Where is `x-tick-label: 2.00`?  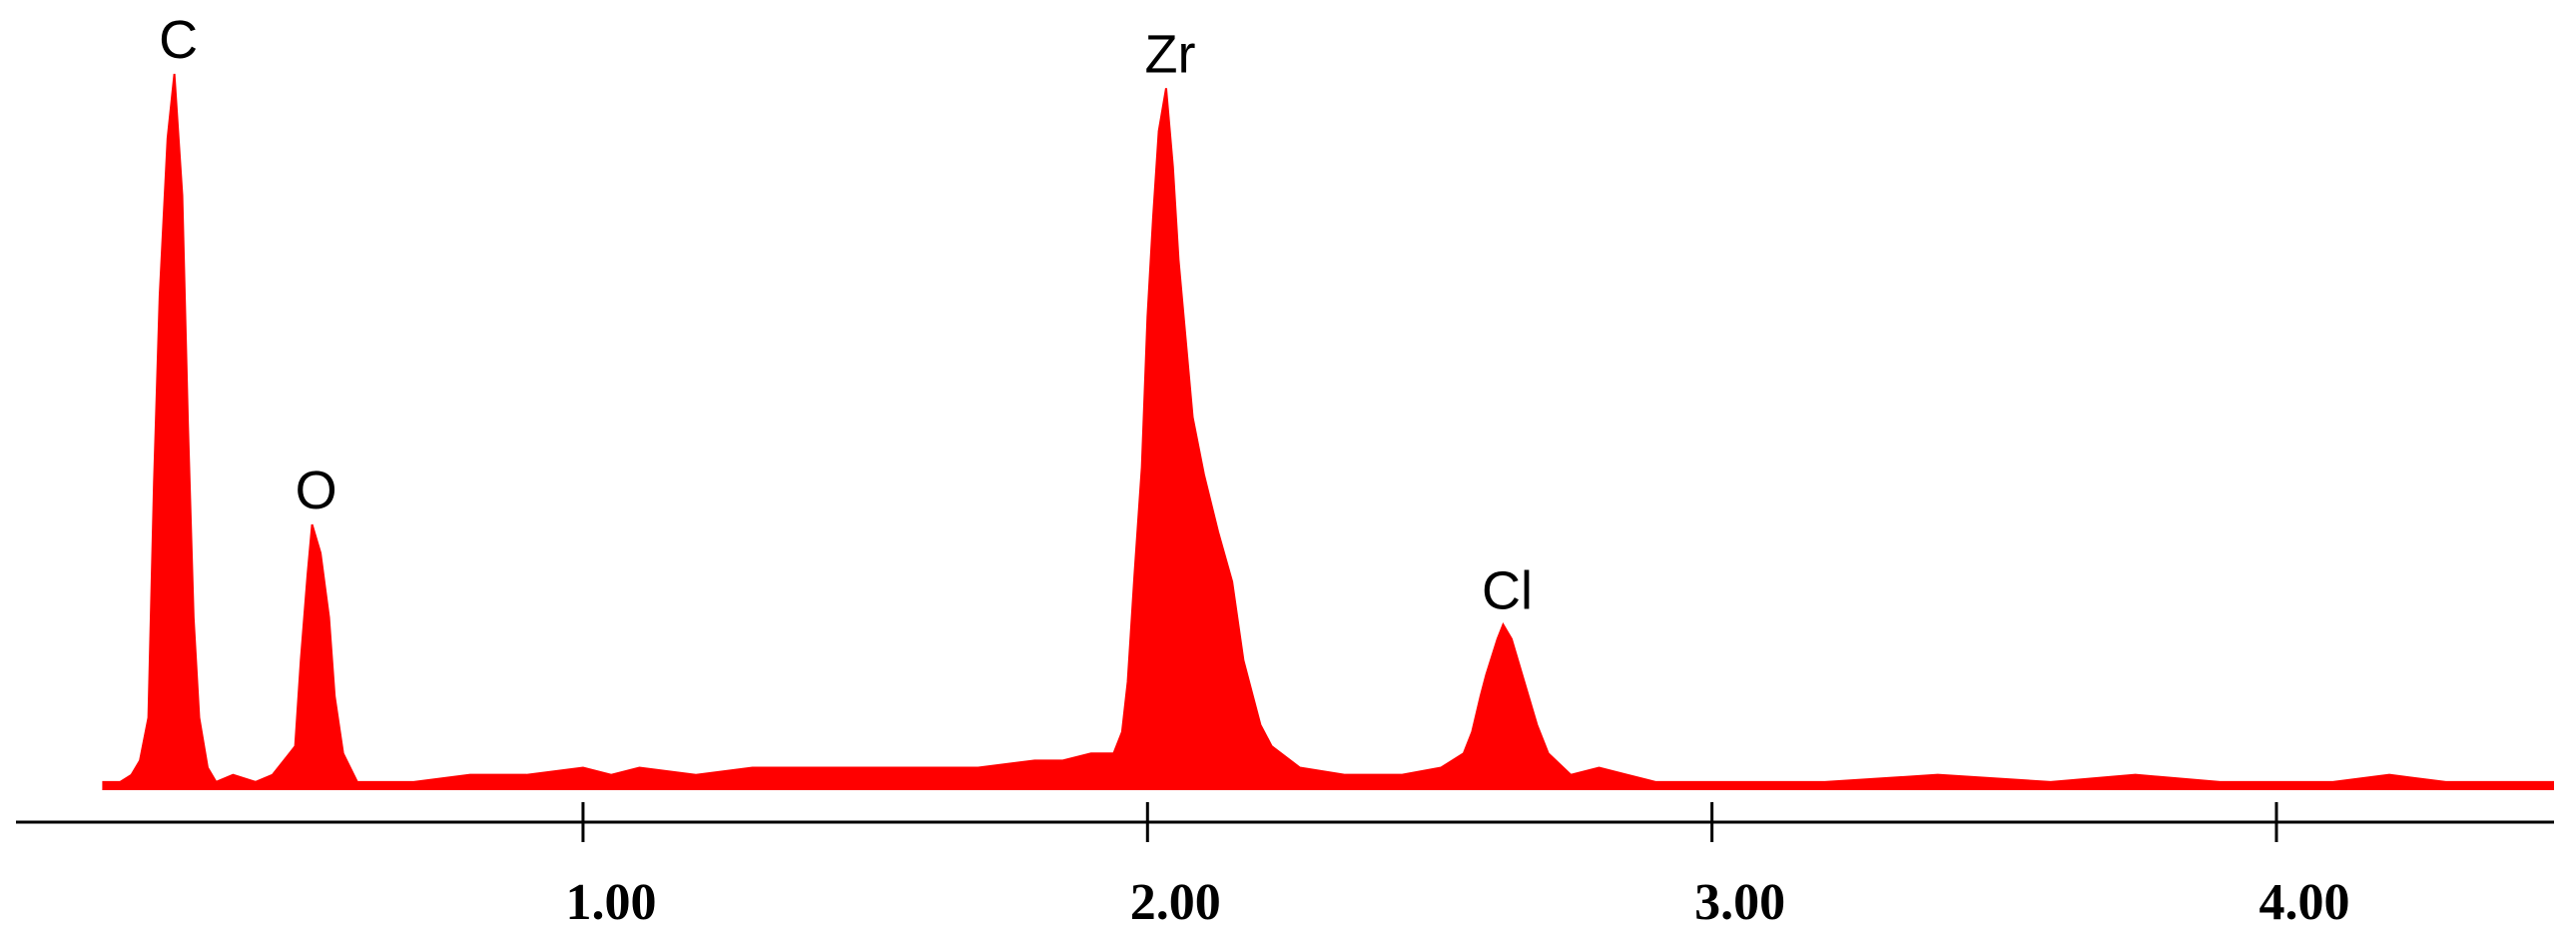 x-tick-label: 2.00 is located at coordinates (1175, 902).